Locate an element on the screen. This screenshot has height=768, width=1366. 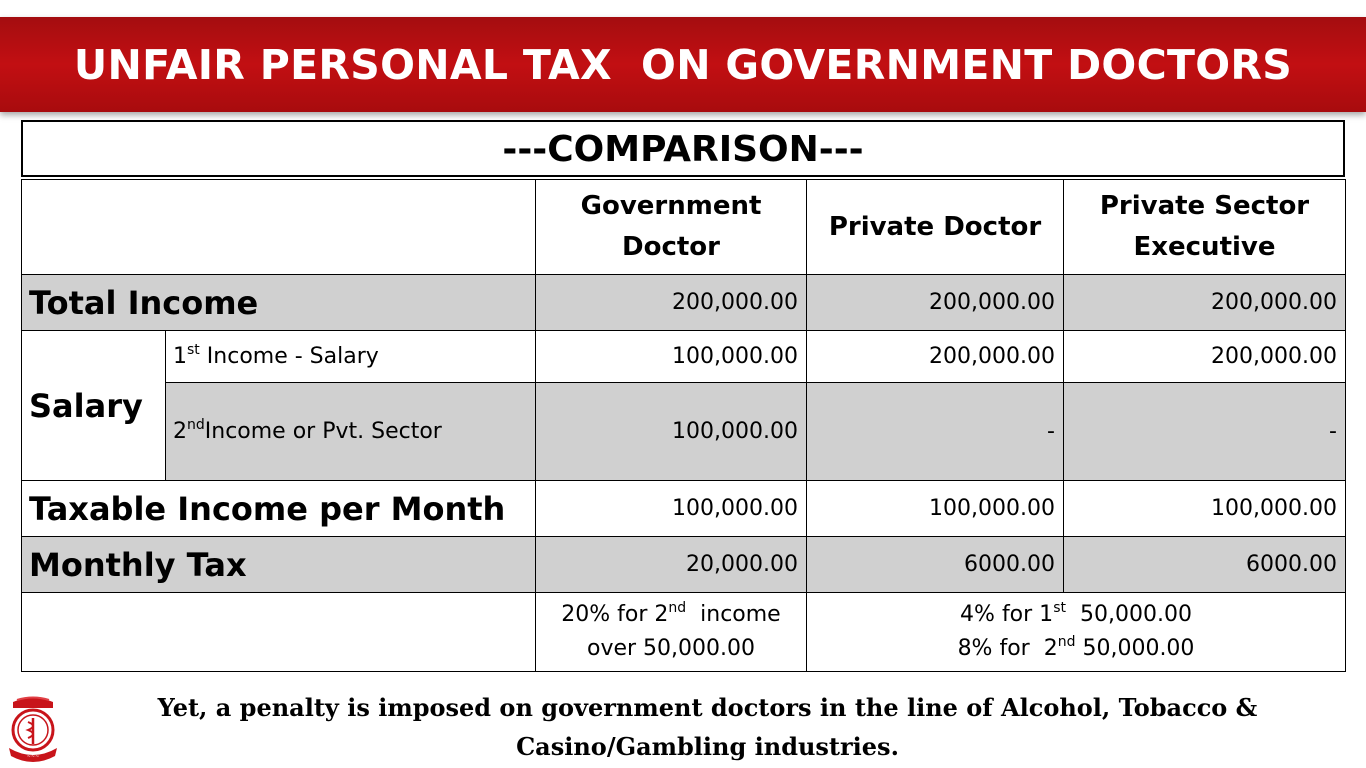
salary-label: Salary is located at coordinates (93, 405).